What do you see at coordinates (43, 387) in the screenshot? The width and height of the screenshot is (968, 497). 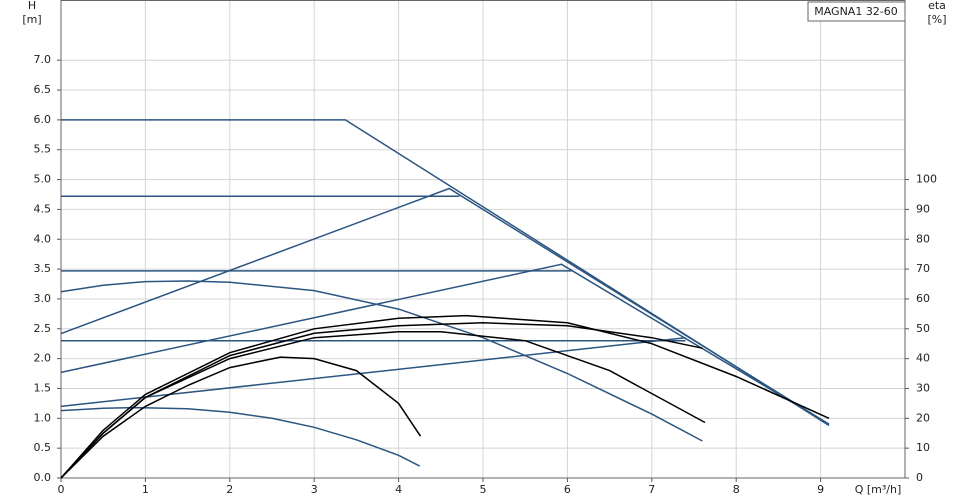 I see `y-tick-label: 1.5` at bounding box center [43, 387].